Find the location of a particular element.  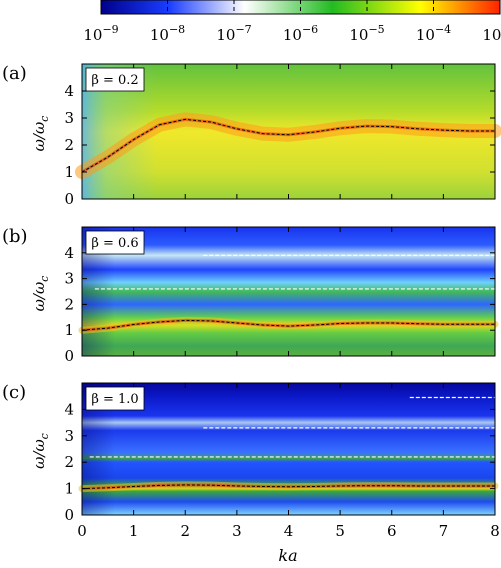

colorbar-tick-label: 10⁻⁵ is located at coordinates (366, 33).